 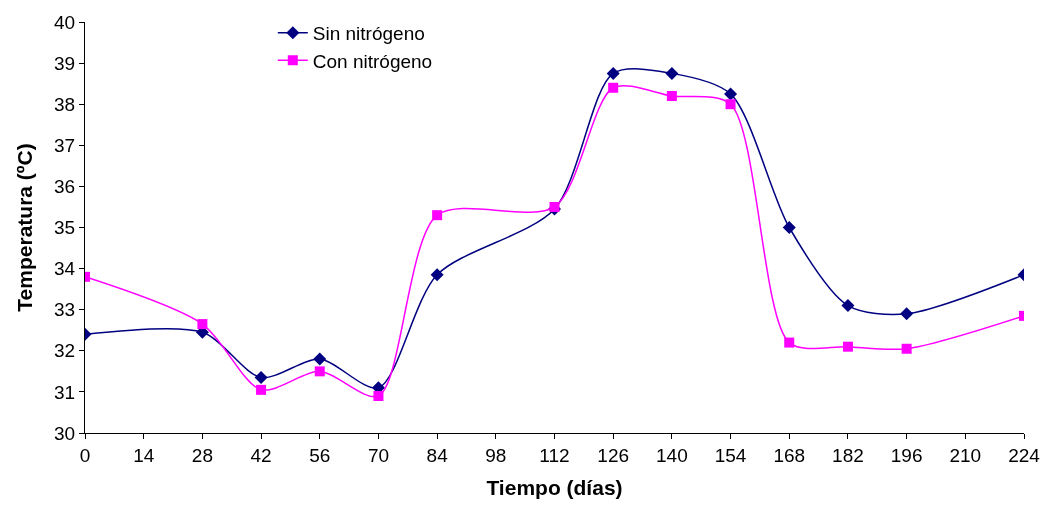 I want to click on y-tick-label: 35, so click(x=65, y=228).